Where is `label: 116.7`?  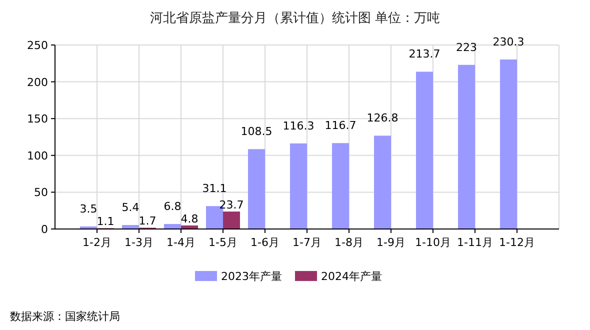
label: 116.7 is located at coordinates (340, 125).